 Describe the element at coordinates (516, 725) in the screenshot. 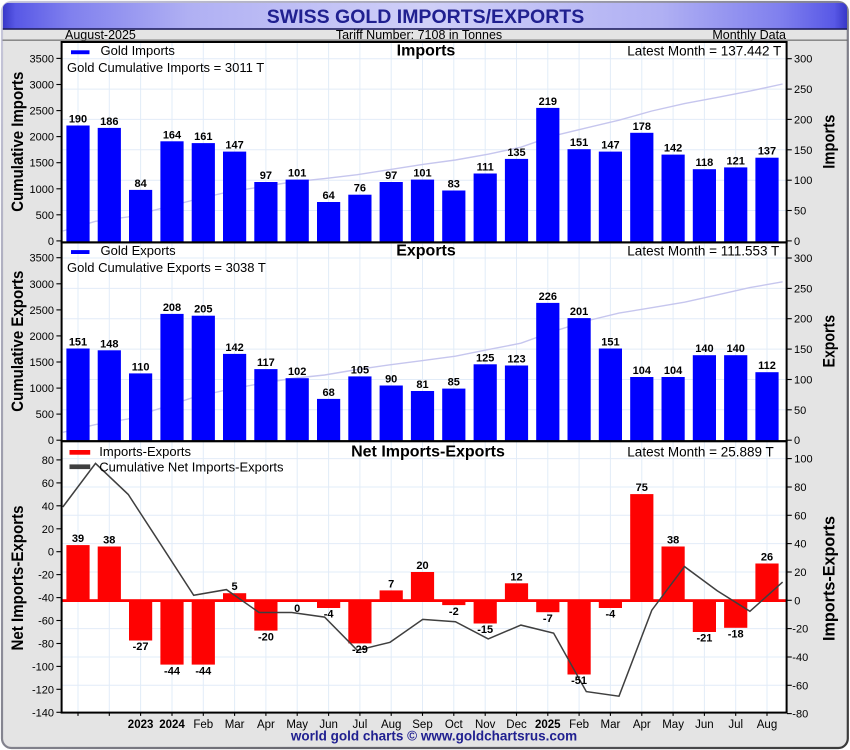

I see `svg-text: Dec` at that location.